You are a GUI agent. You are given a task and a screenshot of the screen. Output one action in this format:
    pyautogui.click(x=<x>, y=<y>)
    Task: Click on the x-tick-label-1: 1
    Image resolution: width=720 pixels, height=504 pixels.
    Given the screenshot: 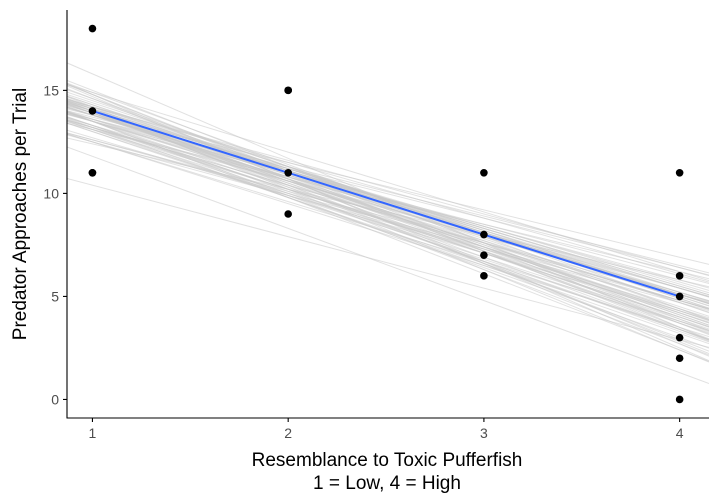 What is the action you would take?
    pyautogui.click(x=93, y=433)
    